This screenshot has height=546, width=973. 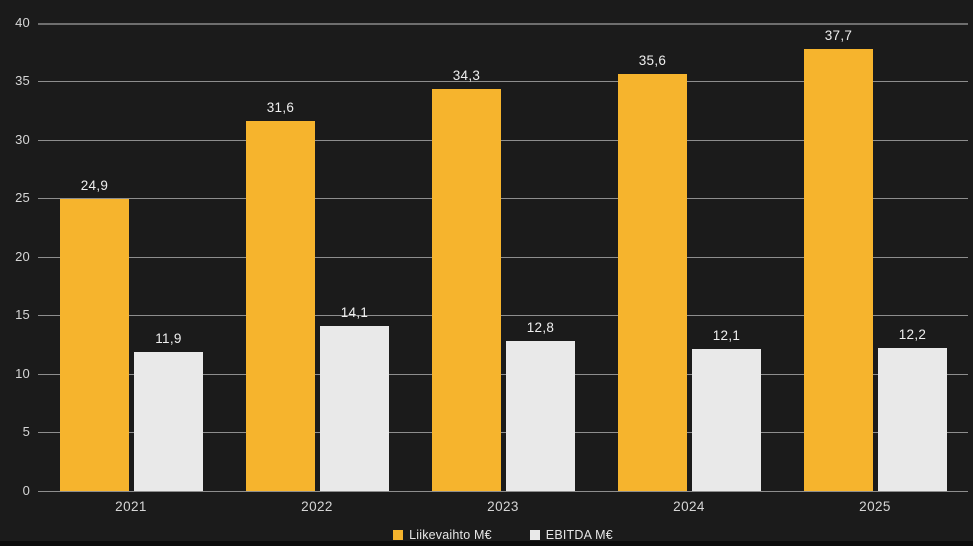 I want to click on bar-value-label-ebitda-2022: 14,1, so click(x=354, y=312).